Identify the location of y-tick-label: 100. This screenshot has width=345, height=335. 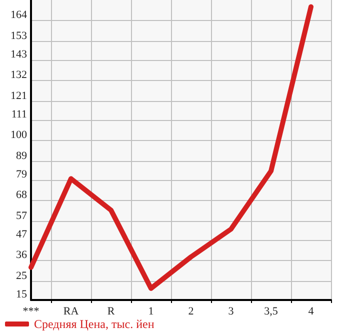
(19, 135).